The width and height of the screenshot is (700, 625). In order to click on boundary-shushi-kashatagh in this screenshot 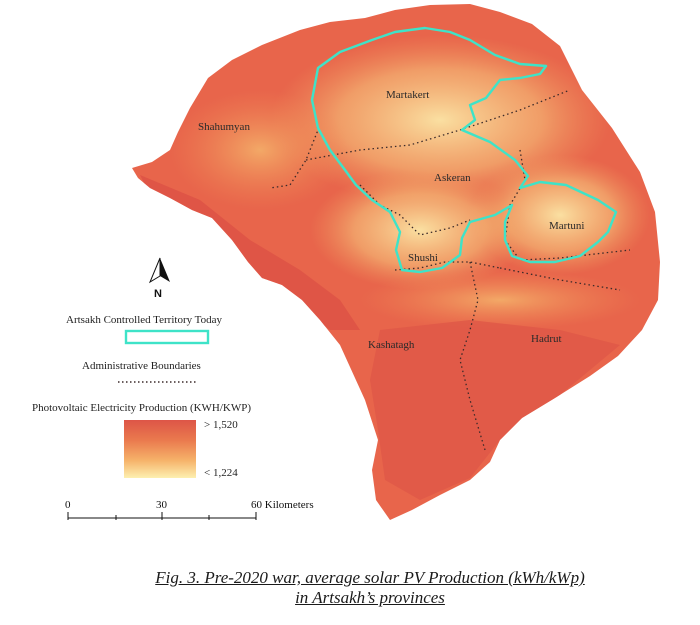, I will do `click(447, 266)`.